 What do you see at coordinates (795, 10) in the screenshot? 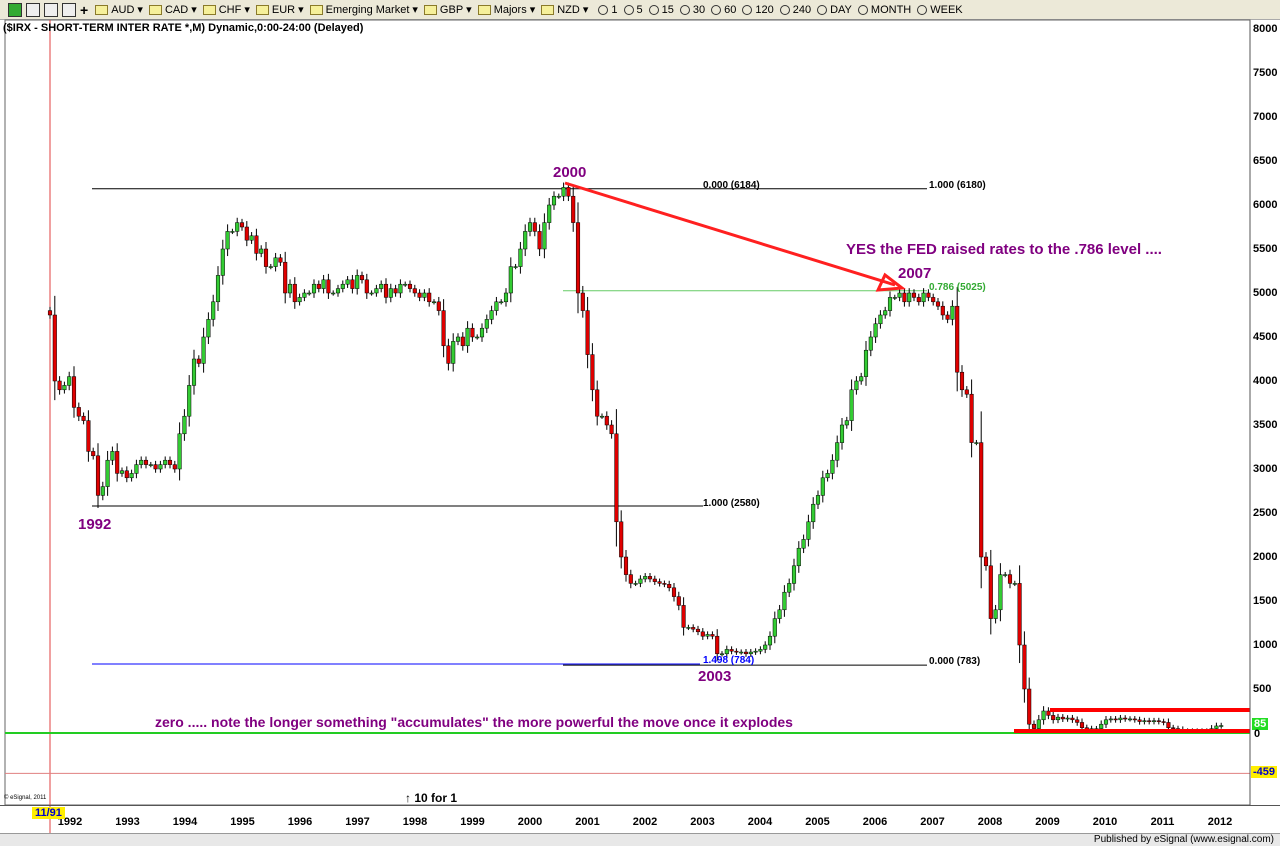
I see `interval-240: 240` at bounding box center [795, 10].